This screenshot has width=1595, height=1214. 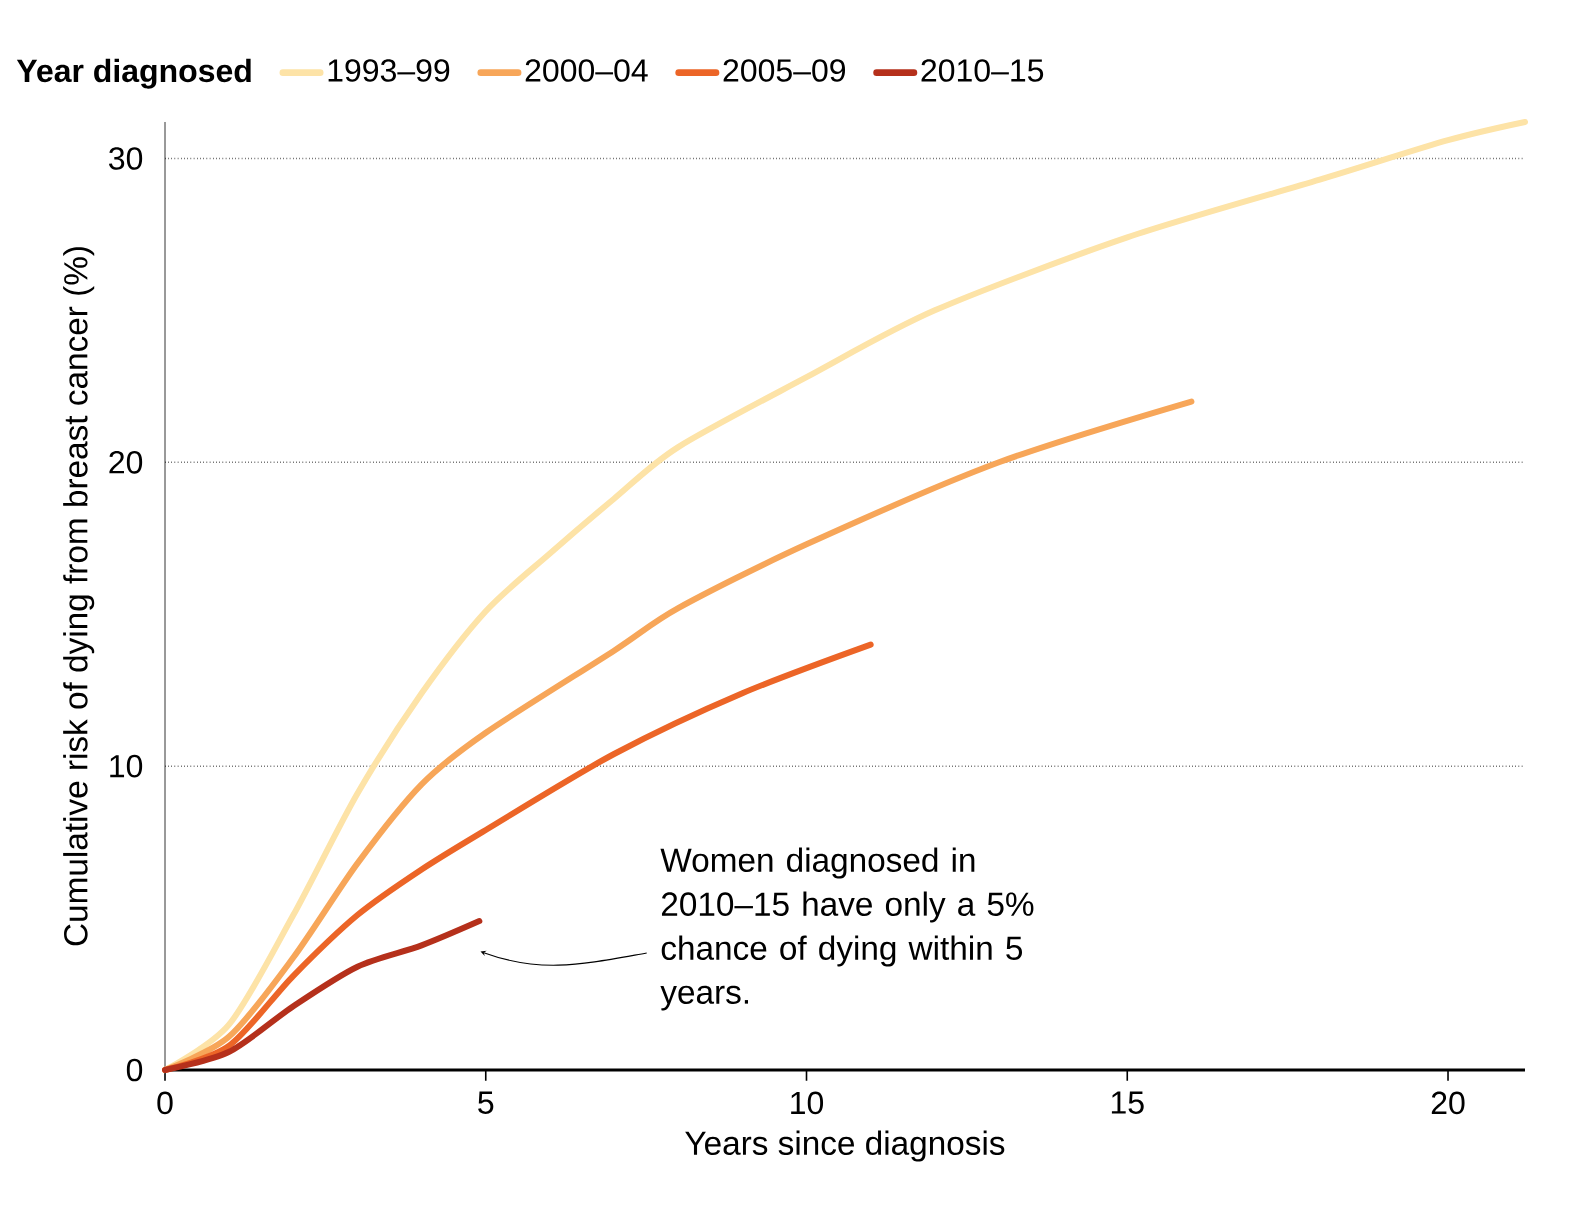 I want to click on y-tick-label: 0, so click(x=134, y=1070).